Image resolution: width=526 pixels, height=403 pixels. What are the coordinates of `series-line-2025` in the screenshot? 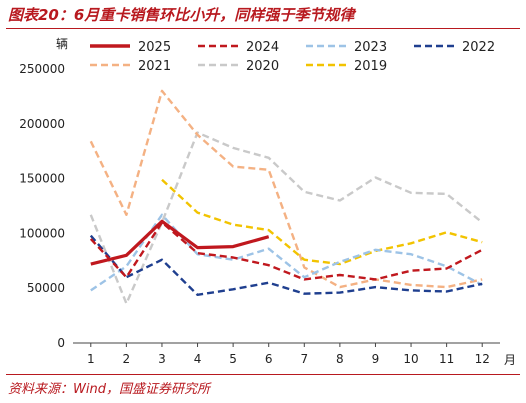 It's located at (180, 242).